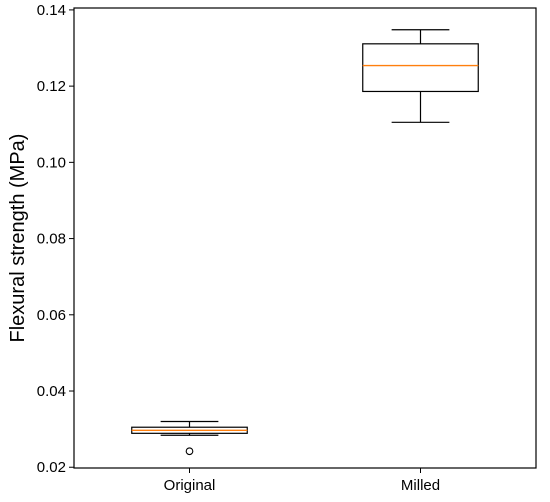 This screenshot has width=550, height=502. Describe the element at coordinates (51, 467) in the screenshot. I see `y-tick-label: 0.02` at that location.